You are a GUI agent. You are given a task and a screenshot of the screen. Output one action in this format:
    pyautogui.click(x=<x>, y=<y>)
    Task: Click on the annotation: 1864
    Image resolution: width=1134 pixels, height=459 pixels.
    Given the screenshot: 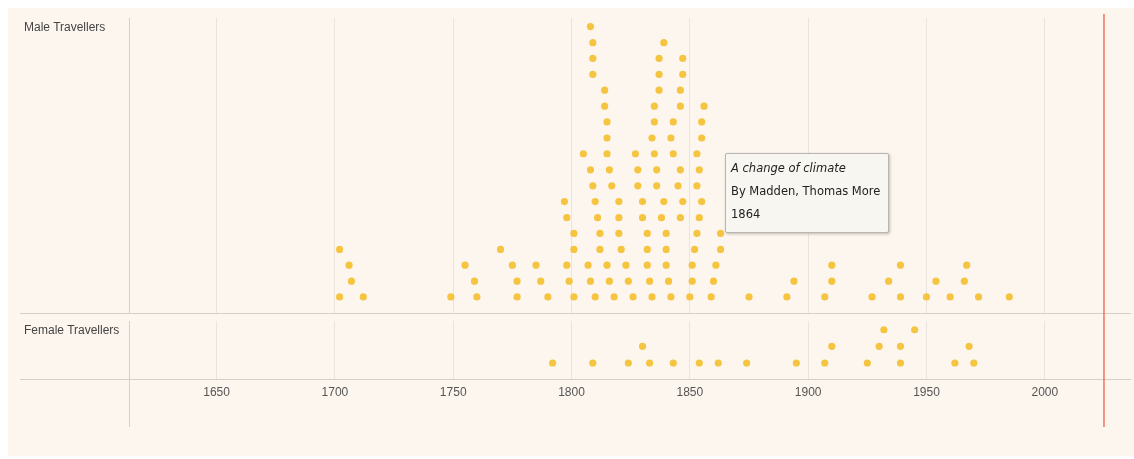 What is the action you would take?
    pyautogui.click(x=746, y=214)
    